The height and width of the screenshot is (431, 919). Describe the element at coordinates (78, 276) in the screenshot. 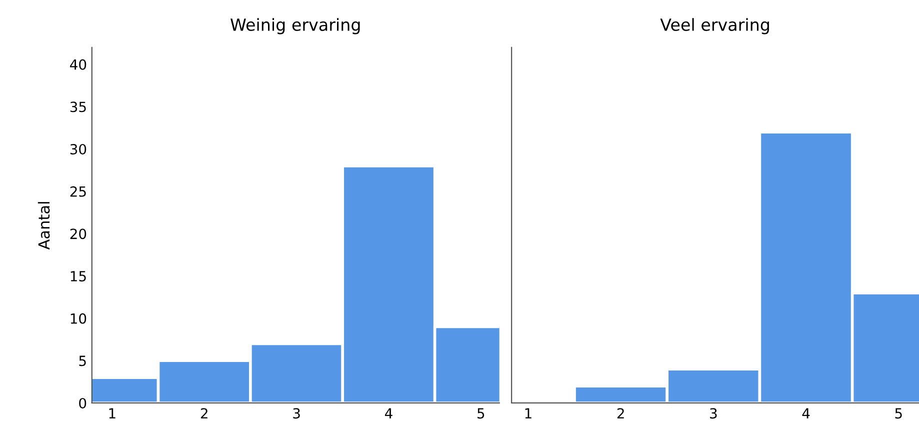

I see `y-tick-label: 15` at that location.